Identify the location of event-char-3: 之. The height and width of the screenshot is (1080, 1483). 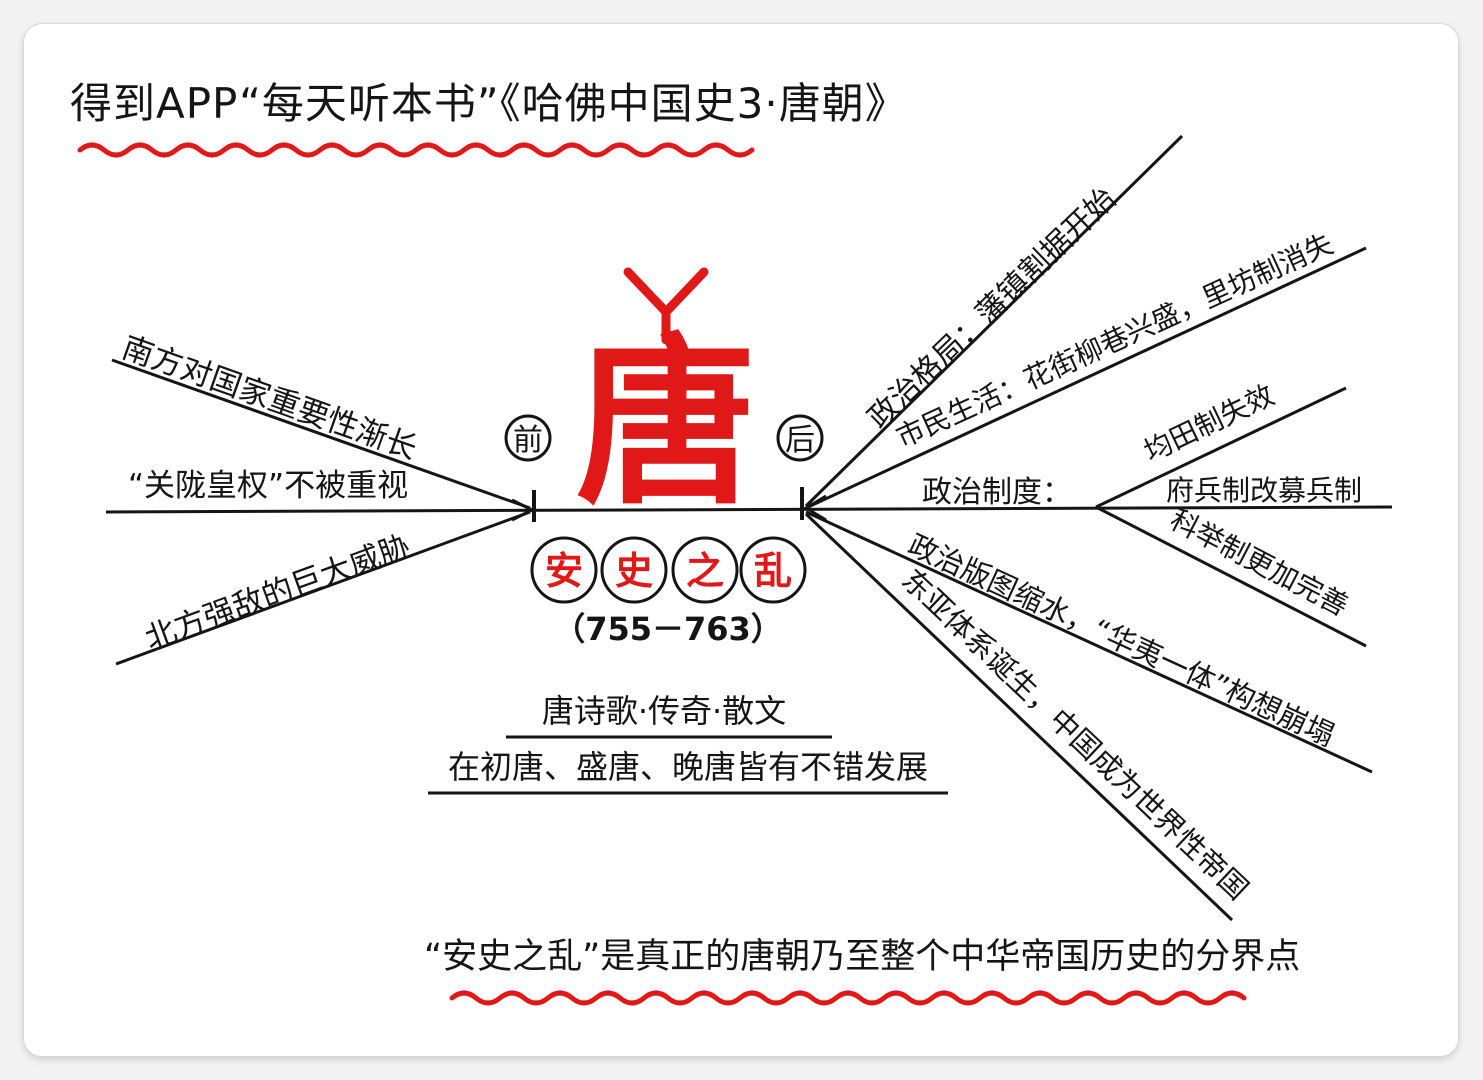
(705, 571).